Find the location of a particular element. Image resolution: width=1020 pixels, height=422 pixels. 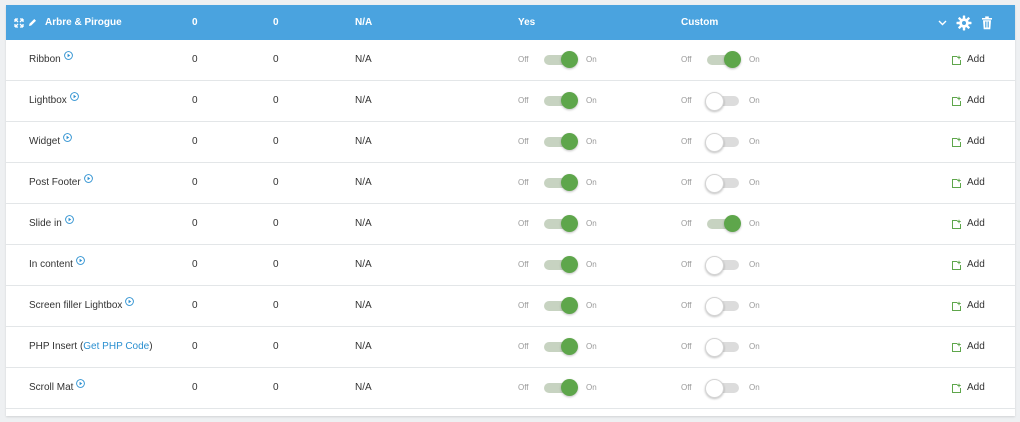

placement-name: Post Footer is located at coordinates (61, 183).